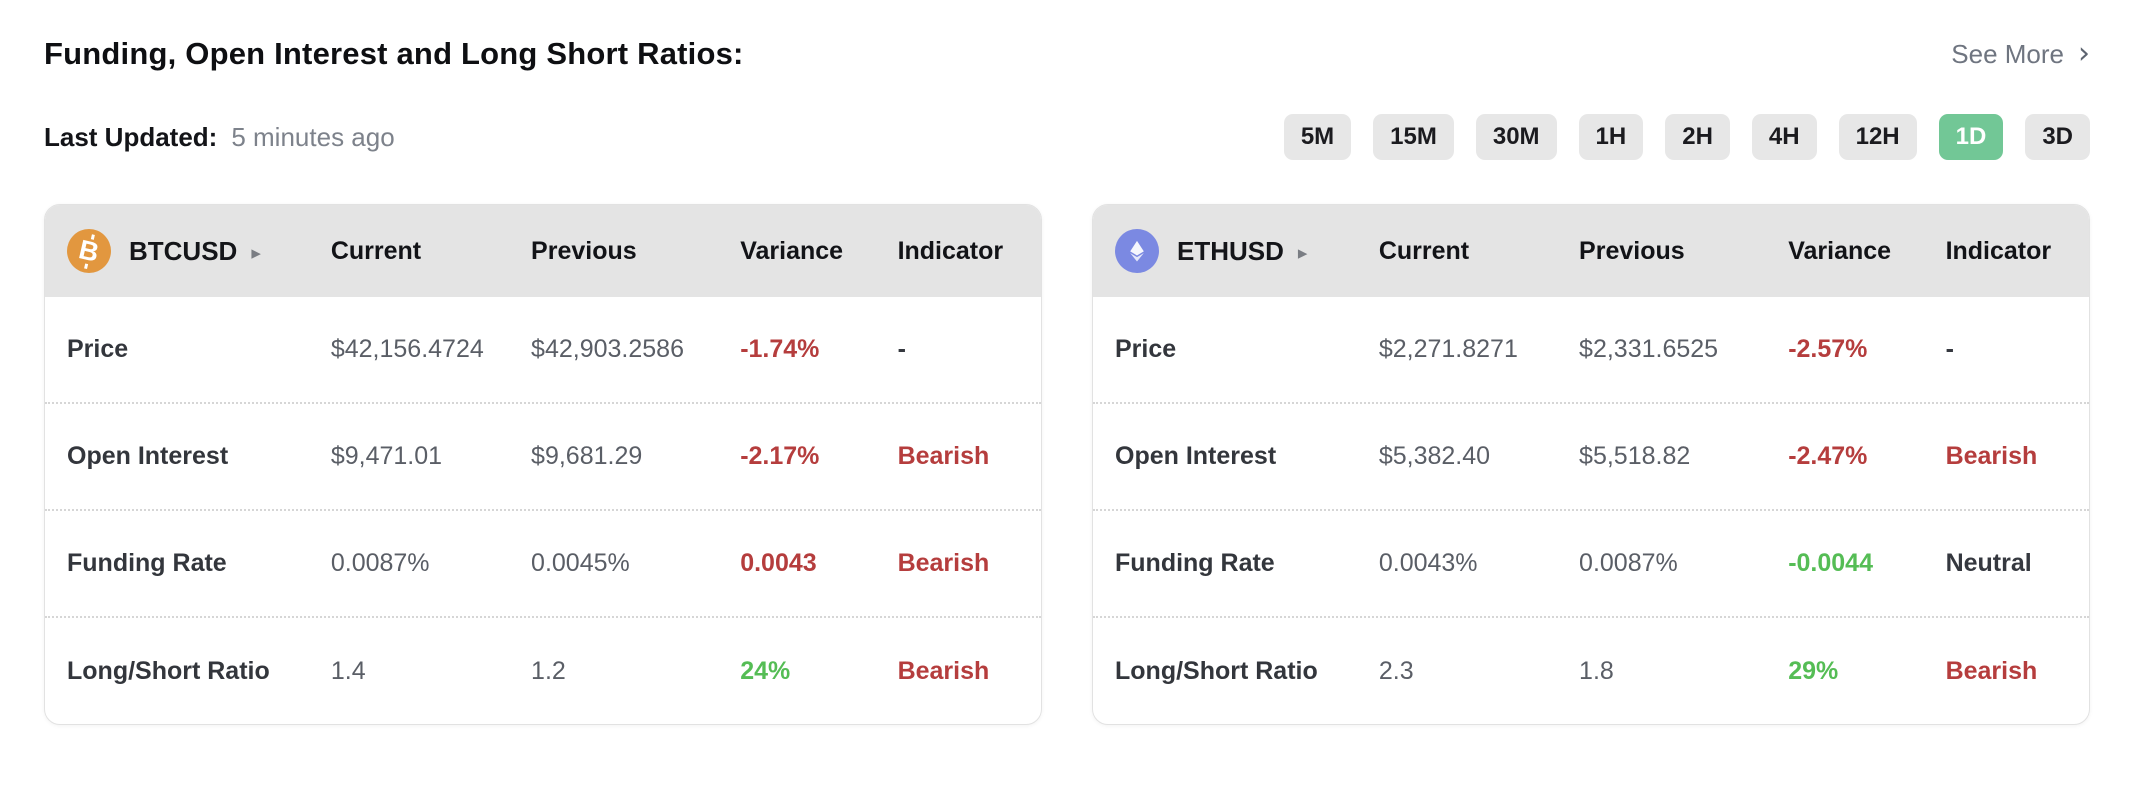 Image resolution: width=2134 pixels, height=796 pixels. I want to click on variance-value: -2.17%, so click(780, 456).